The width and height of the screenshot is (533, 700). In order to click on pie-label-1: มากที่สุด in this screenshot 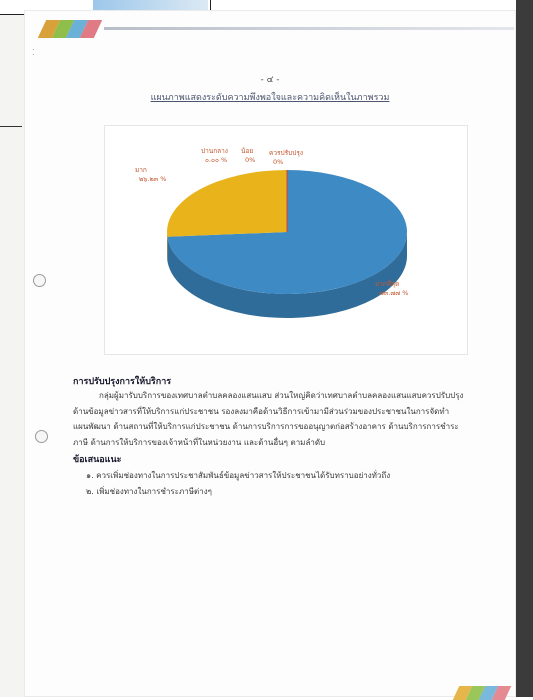, I will do `click(387, 283)`.